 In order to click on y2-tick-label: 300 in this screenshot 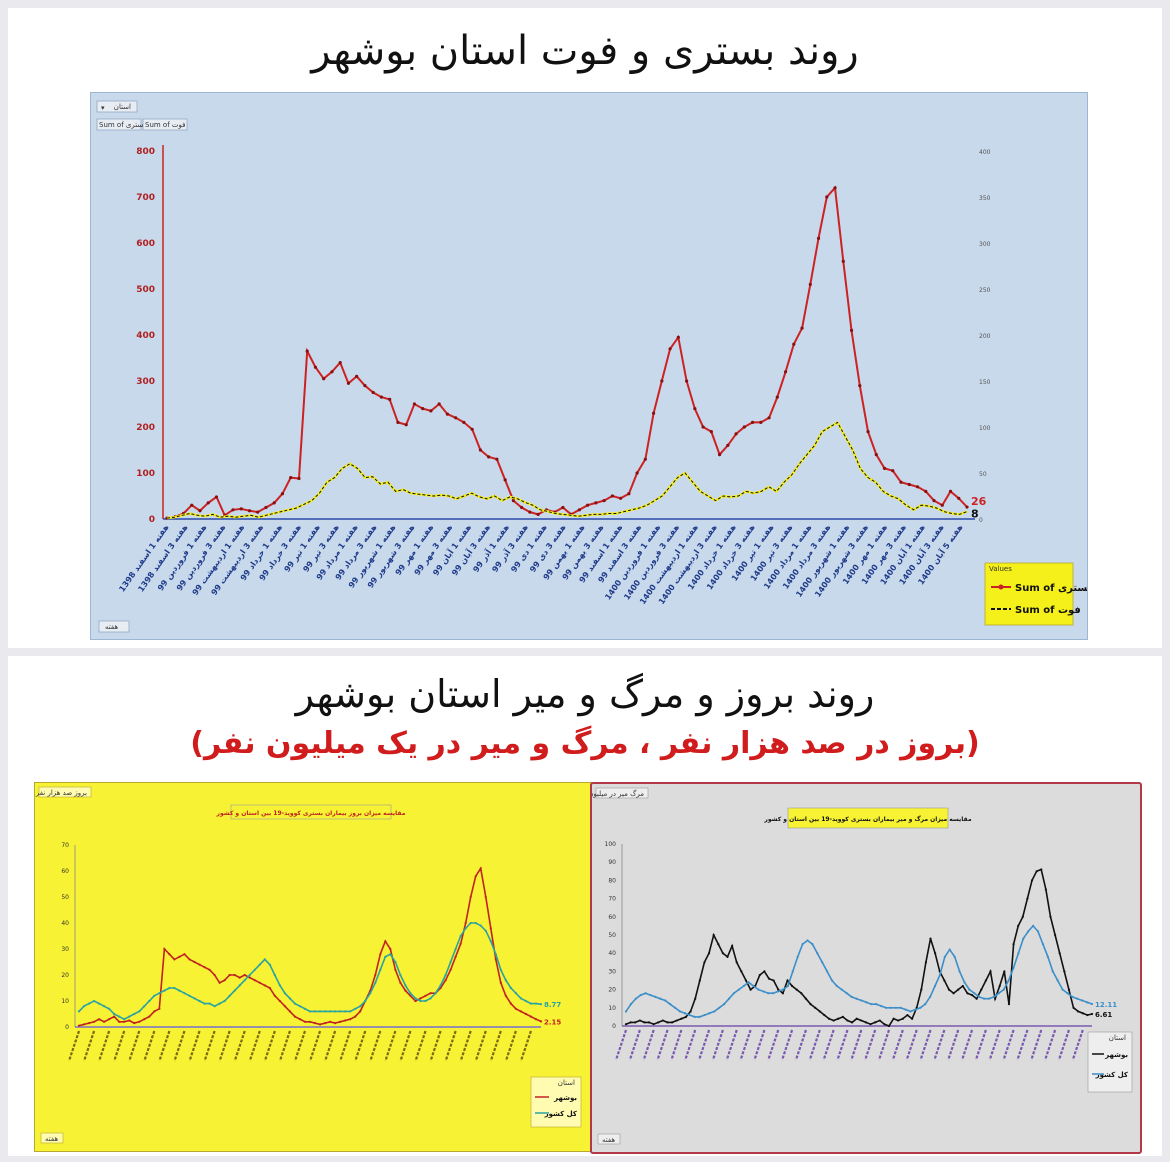, I will do `click(985, 244)`.